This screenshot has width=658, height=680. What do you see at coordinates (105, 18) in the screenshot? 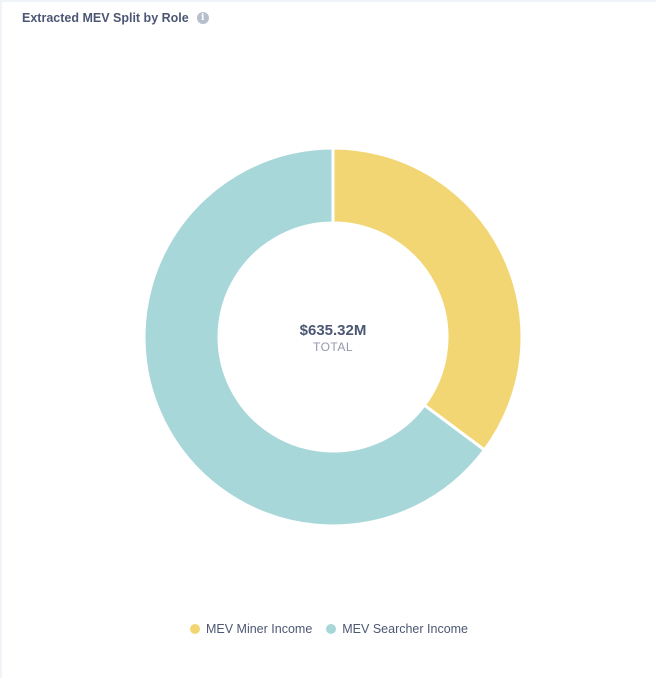
I see `card-title: Extracted MEV Split by Role` at bounding box center [105, 18].